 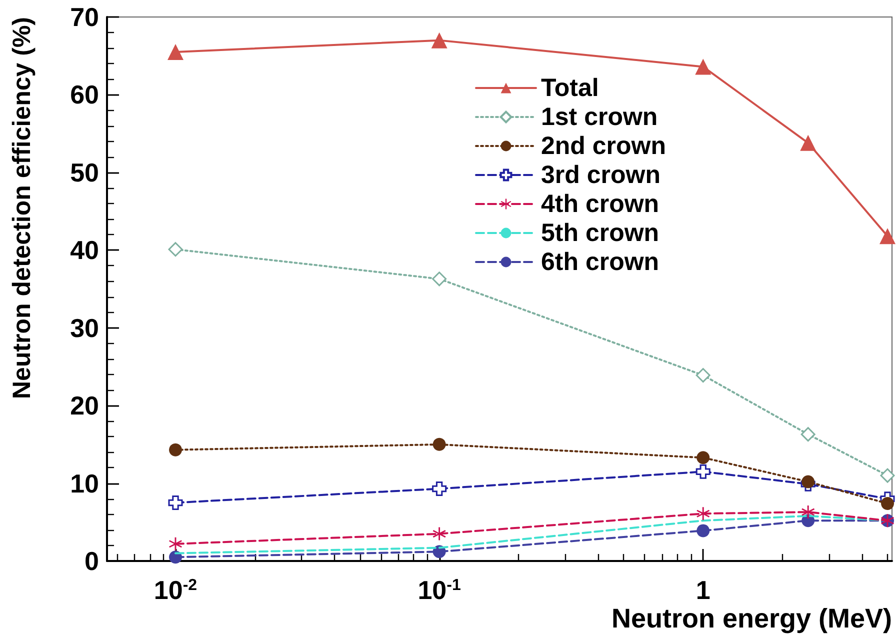 I want to click on y-tick-label: 50, so click(x=84, y=172).